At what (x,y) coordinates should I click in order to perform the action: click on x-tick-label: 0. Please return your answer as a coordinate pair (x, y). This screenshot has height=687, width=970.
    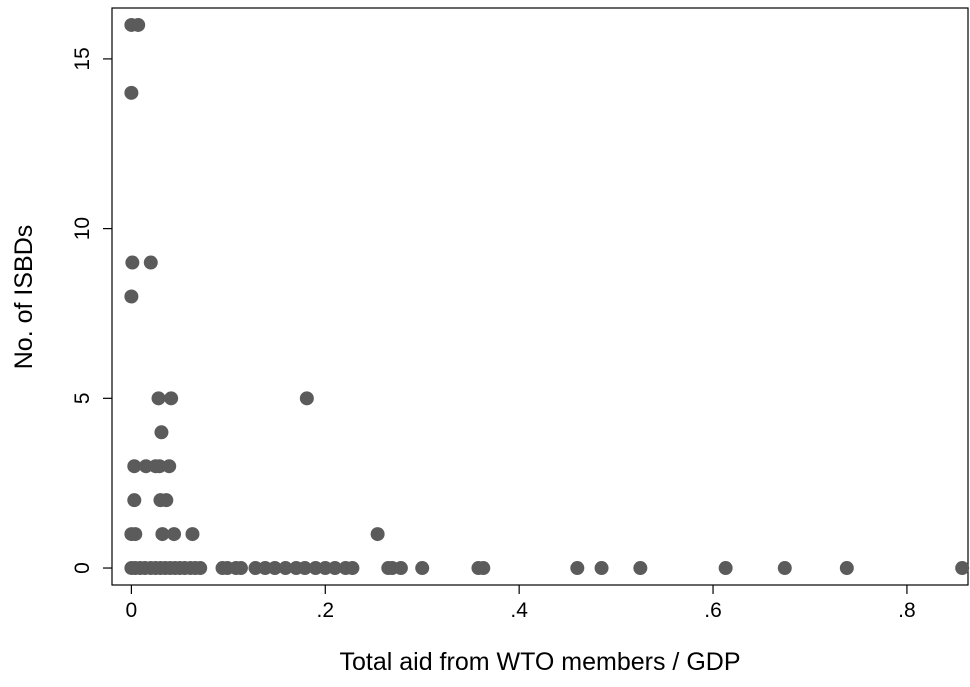
    Looking at the image, I should click on (132, 610).